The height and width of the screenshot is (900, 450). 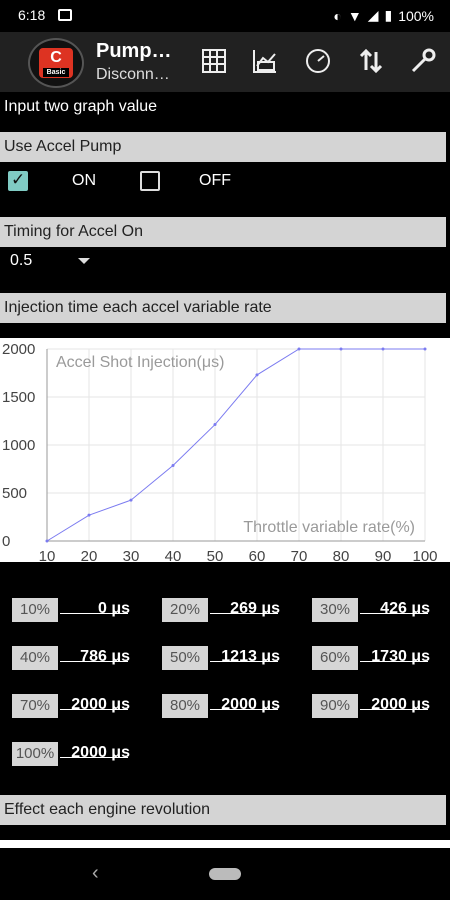 I want to click on status-time: 6:18, so click(x=32, y=15).